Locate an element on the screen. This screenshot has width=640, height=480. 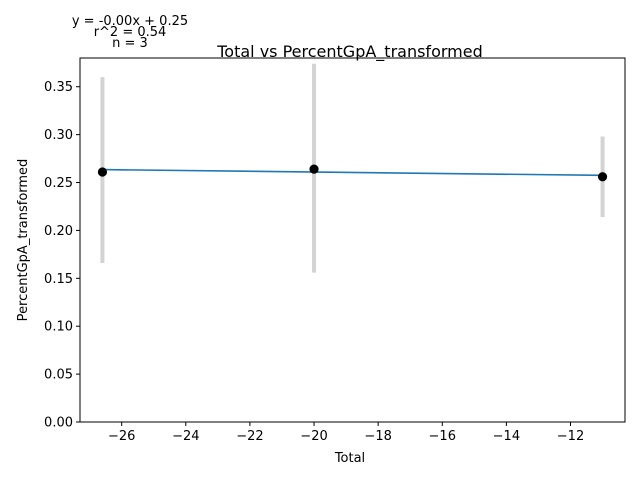
chart-title: Total vs PercentGpA_transformed is located at coordinates (349, 52).